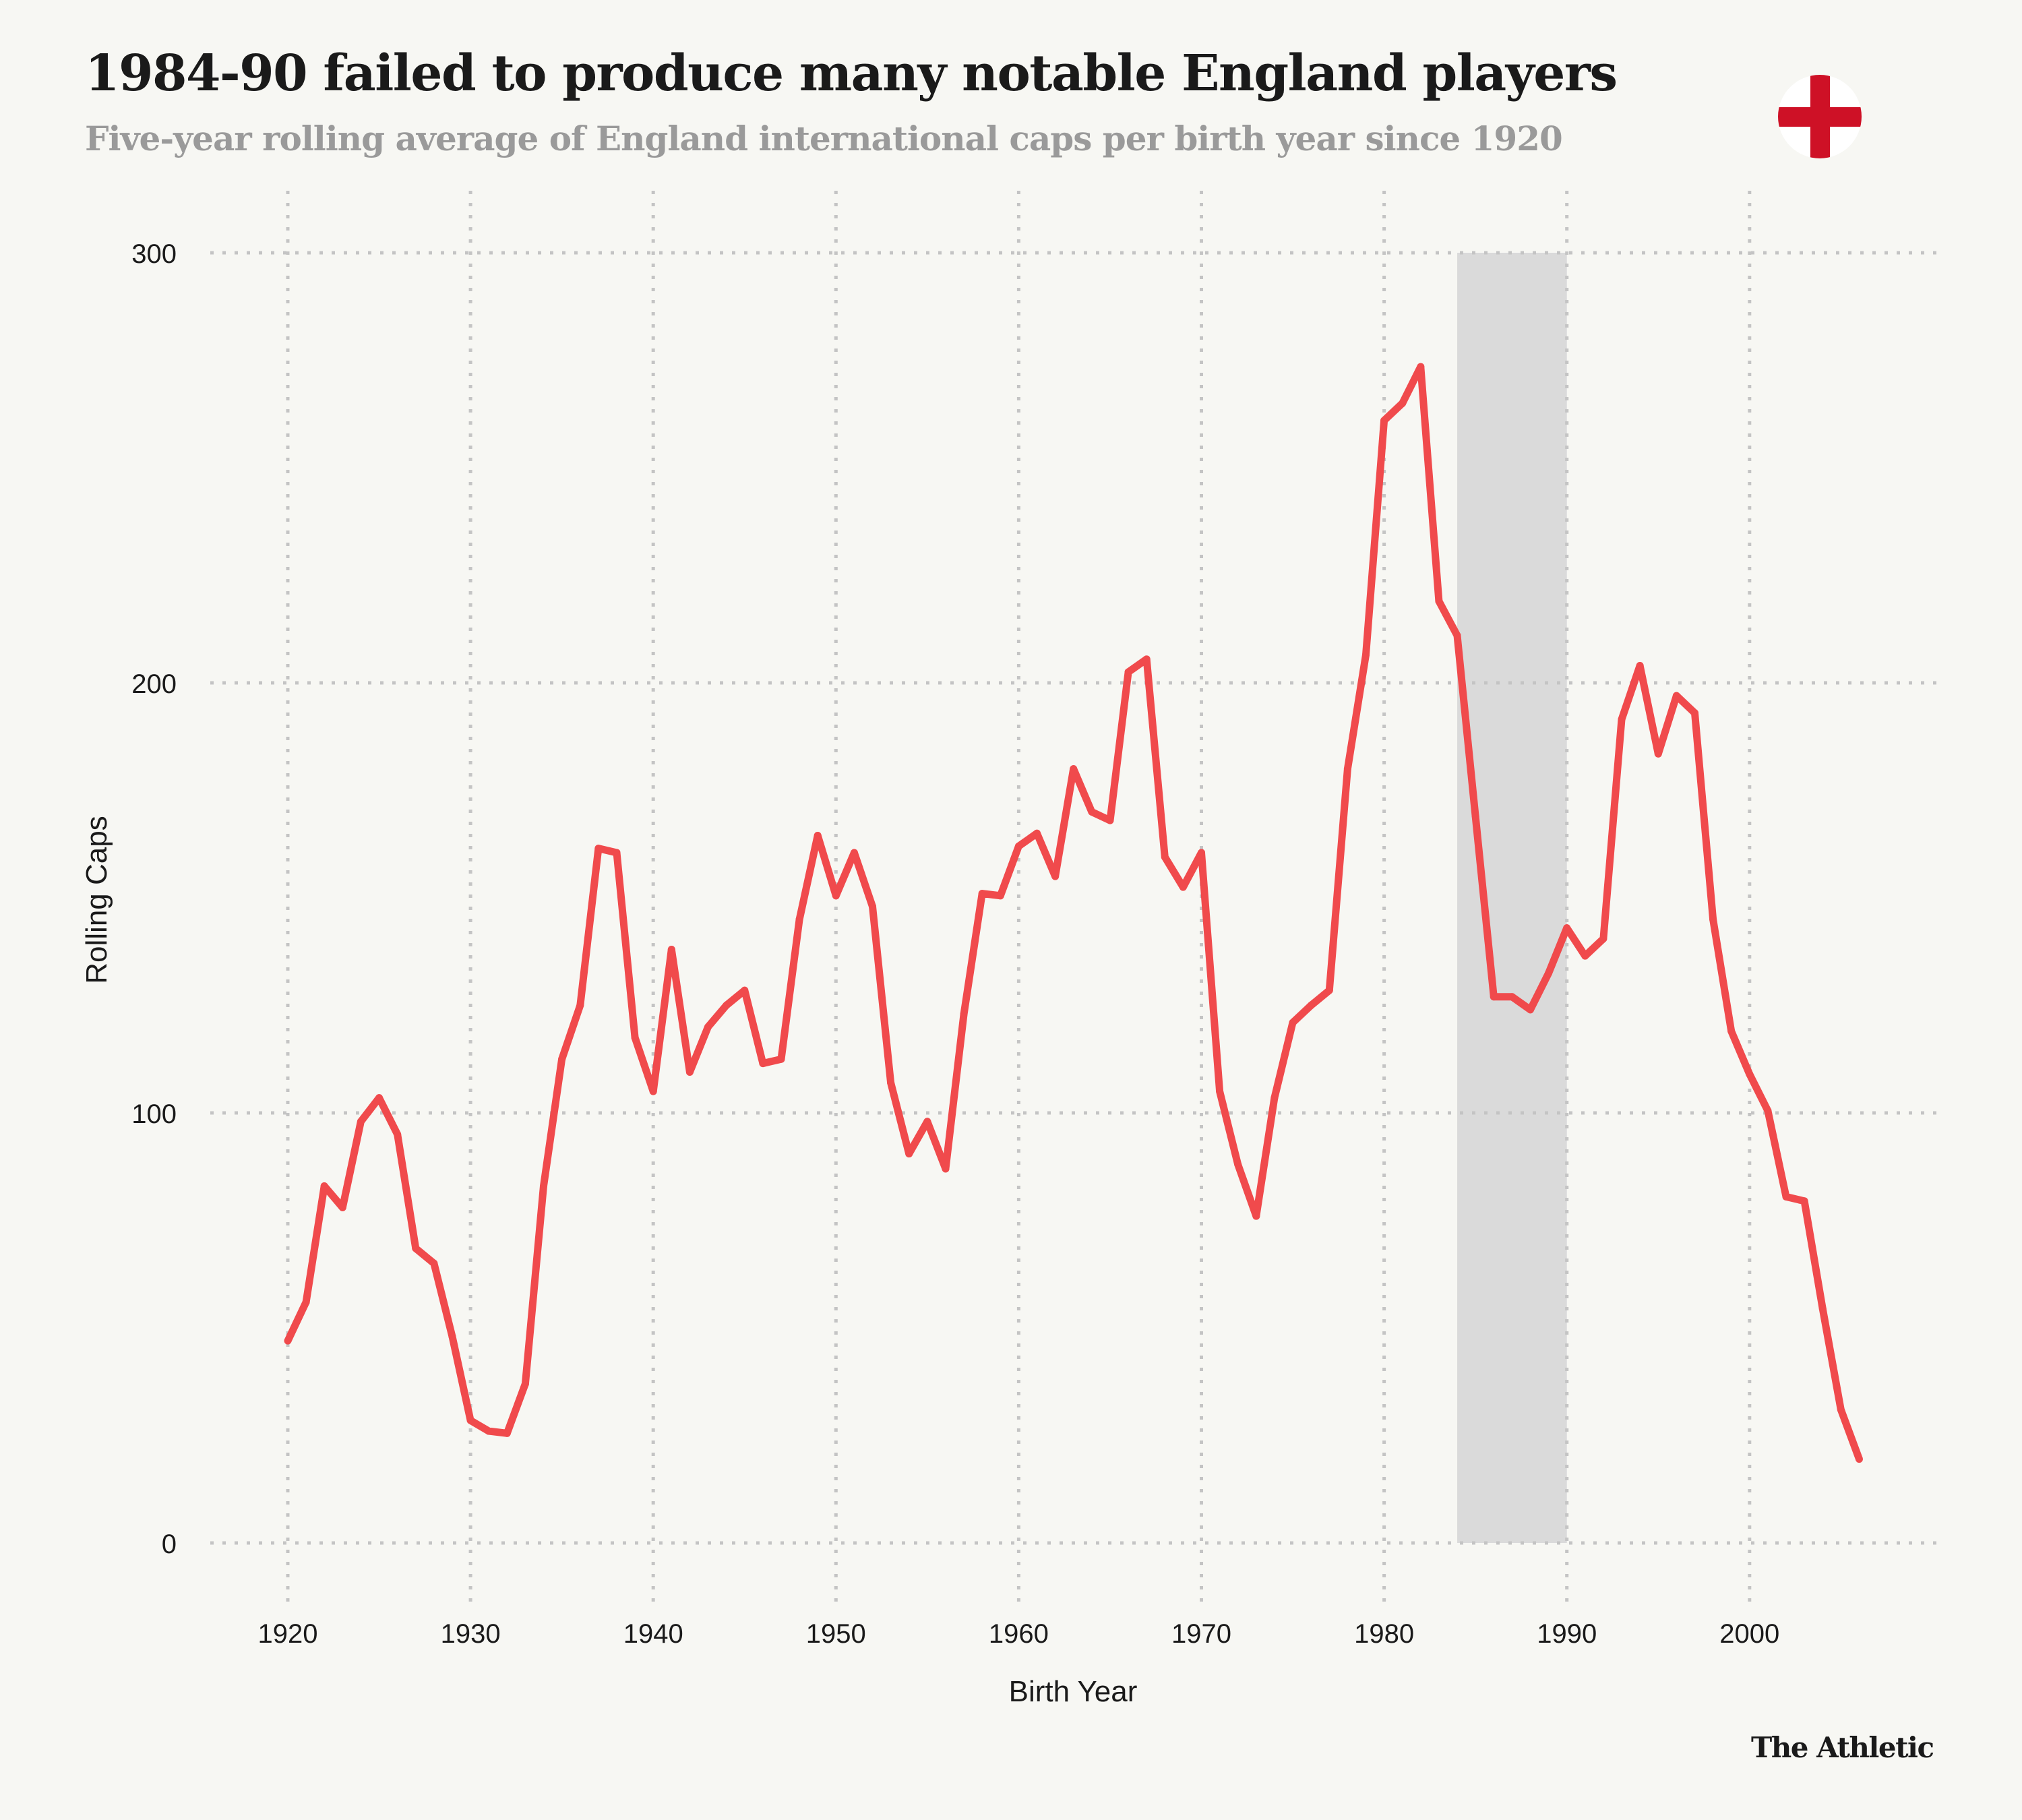 The width and height of the screenshot is (2022, 1820). I want to click on x-tick-label: 2000, so click(1749, 1634).